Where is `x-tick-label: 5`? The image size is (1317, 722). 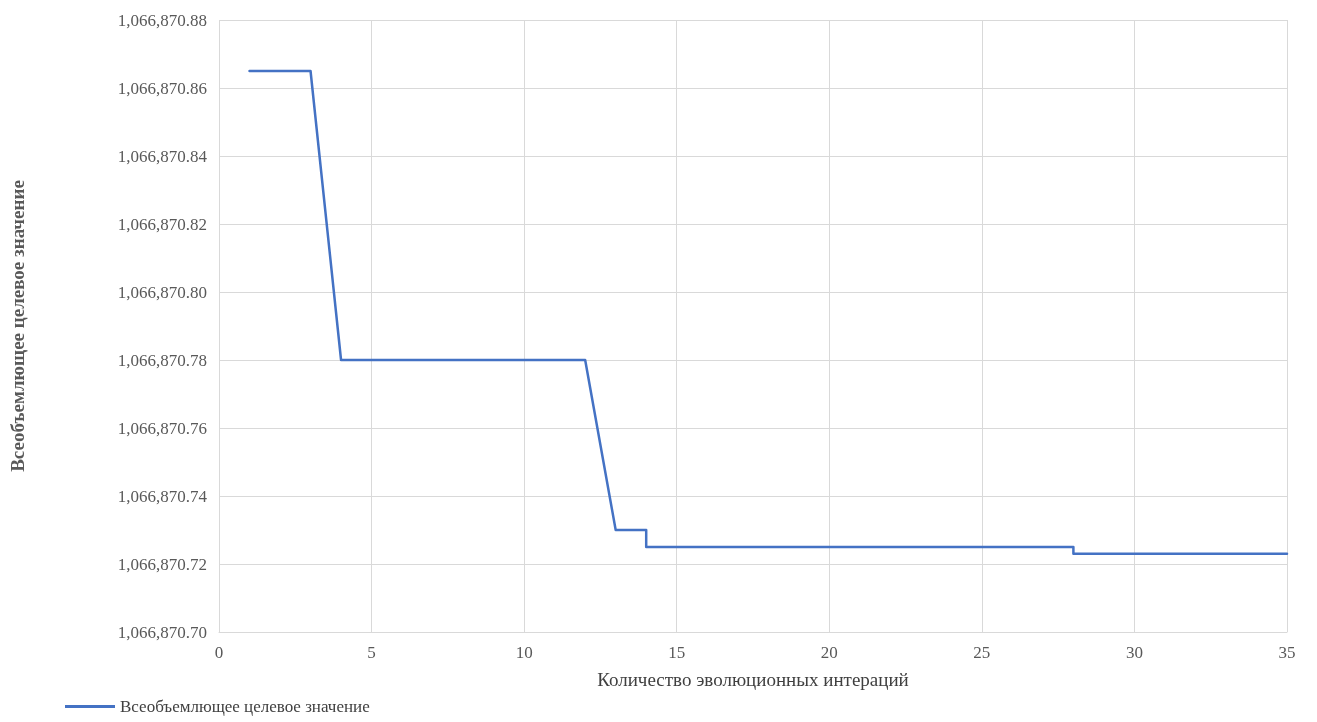
x-tick-label: 5 is located at coordinates (371, 652).